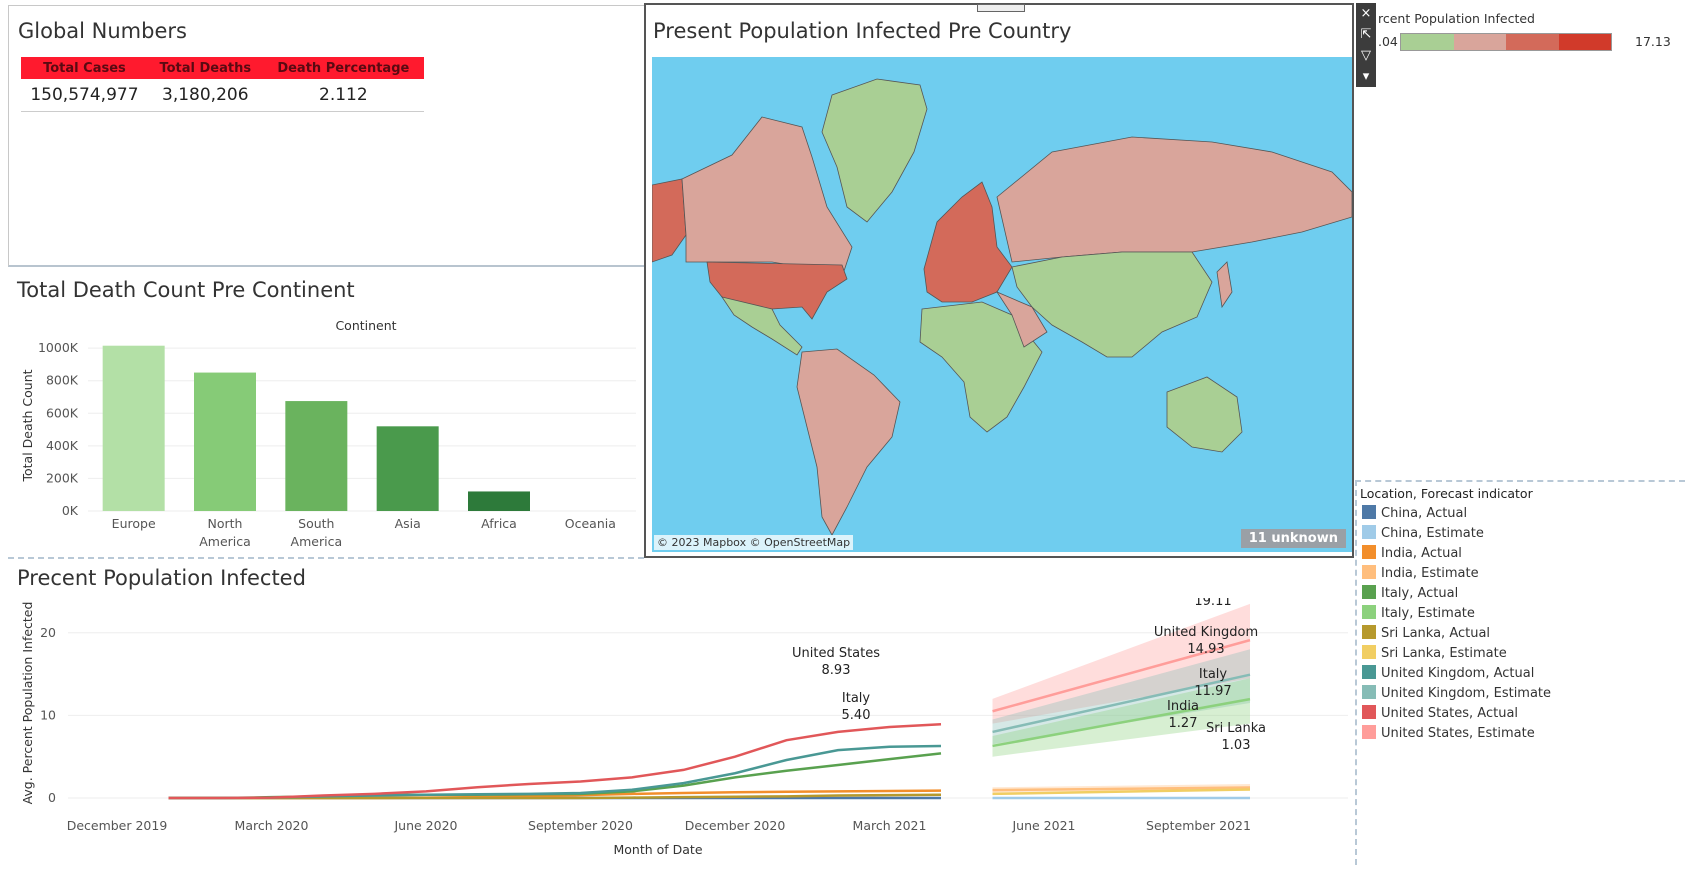  Describe the element at coordinates (890, 825) in the screenshot. I see `line-x-tick: March 2021` at that location.